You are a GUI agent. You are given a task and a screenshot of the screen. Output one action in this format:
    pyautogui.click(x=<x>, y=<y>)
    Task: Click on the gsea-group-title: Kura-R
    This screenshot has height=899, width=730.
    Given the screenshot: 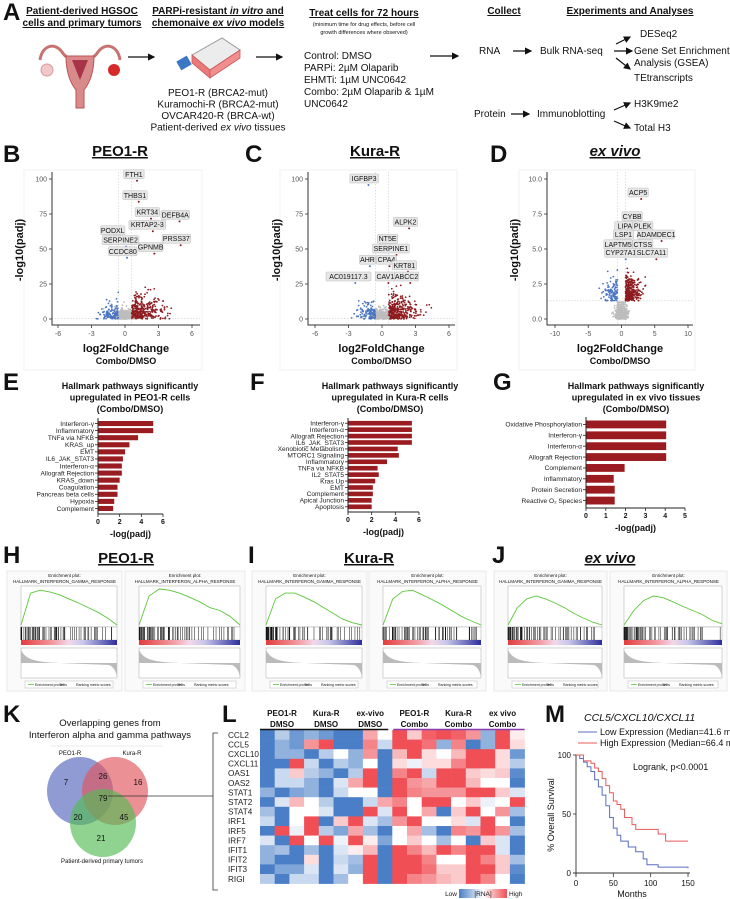 What is the action you would take?
    pyautogui.click(x=369, y=558)
    